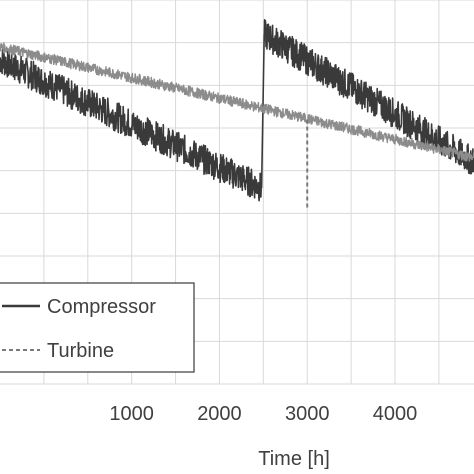 This screenshot has width=474, height=474. Describe the element at coordinates (101, 307) in the screenshot. I see `legend-label-compressor: Compressor` at that location.